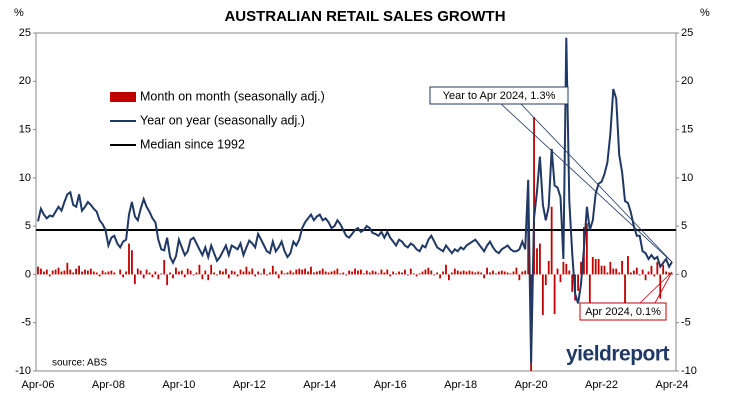 The width and height of the screenshot is (730, 400). I want to click on y-tick-label: -5, so click(26, 323).